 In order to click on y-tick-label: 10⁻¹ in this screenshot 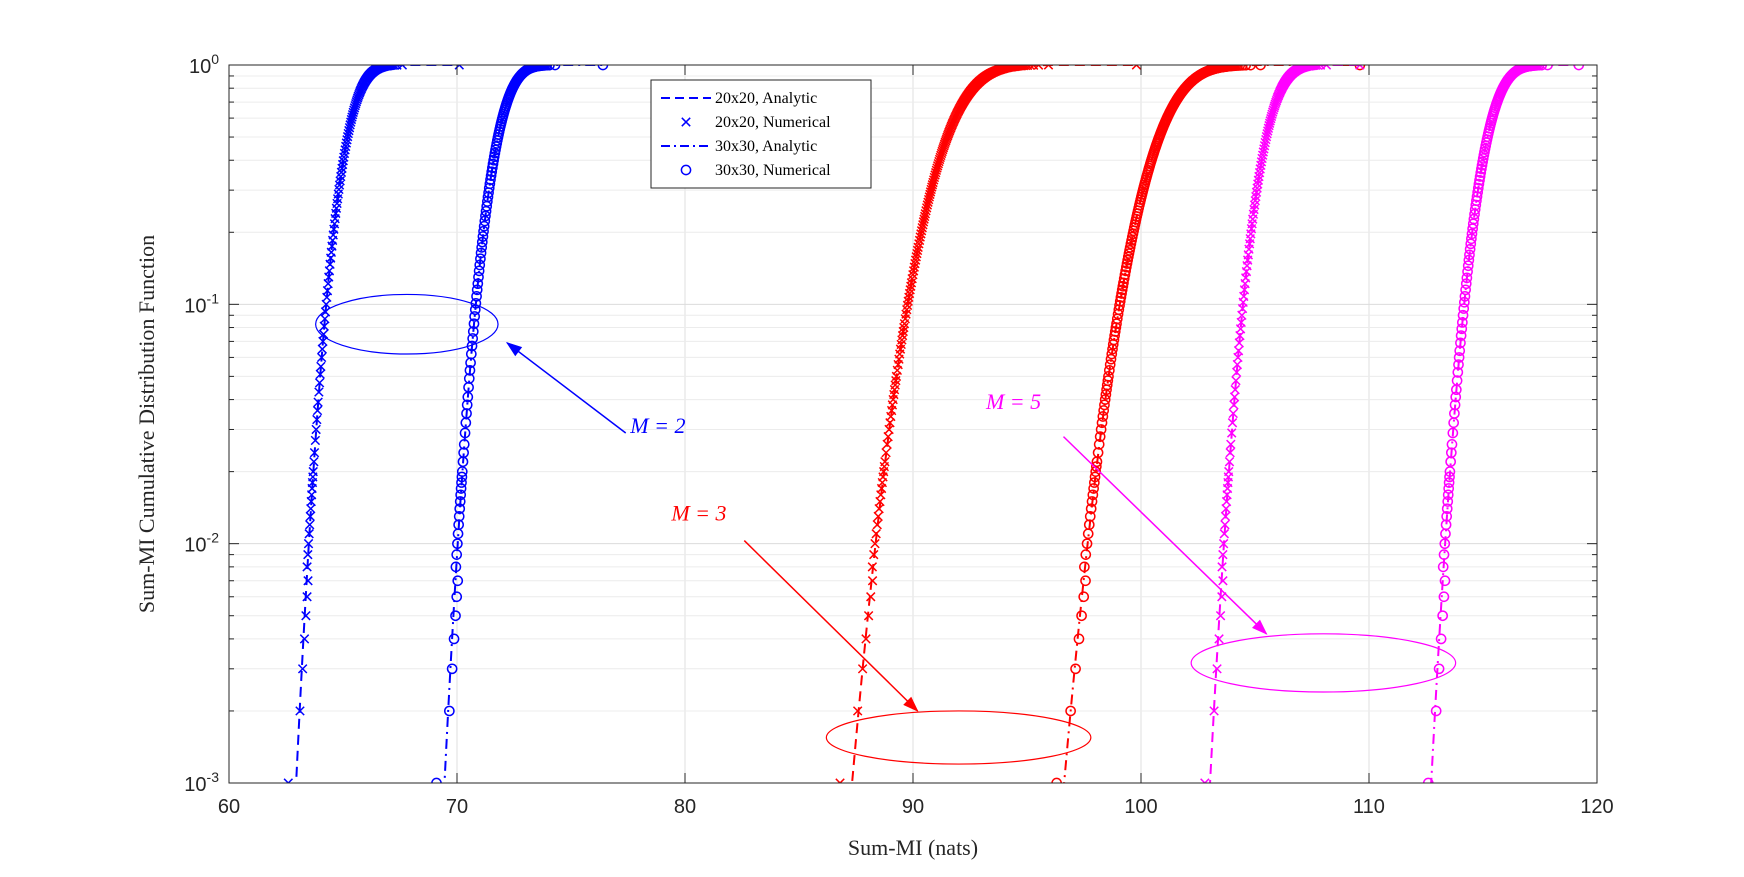, I will do `click(201, 303)`.